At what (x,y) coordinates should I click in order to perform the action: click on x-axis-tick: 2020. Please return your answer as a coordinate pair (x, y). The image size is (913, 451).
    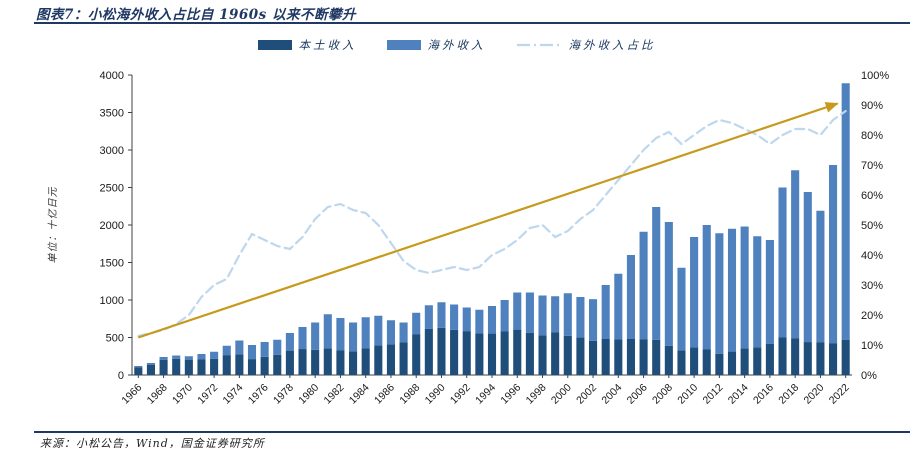
    Looking at the image, I should click on (814, 394).